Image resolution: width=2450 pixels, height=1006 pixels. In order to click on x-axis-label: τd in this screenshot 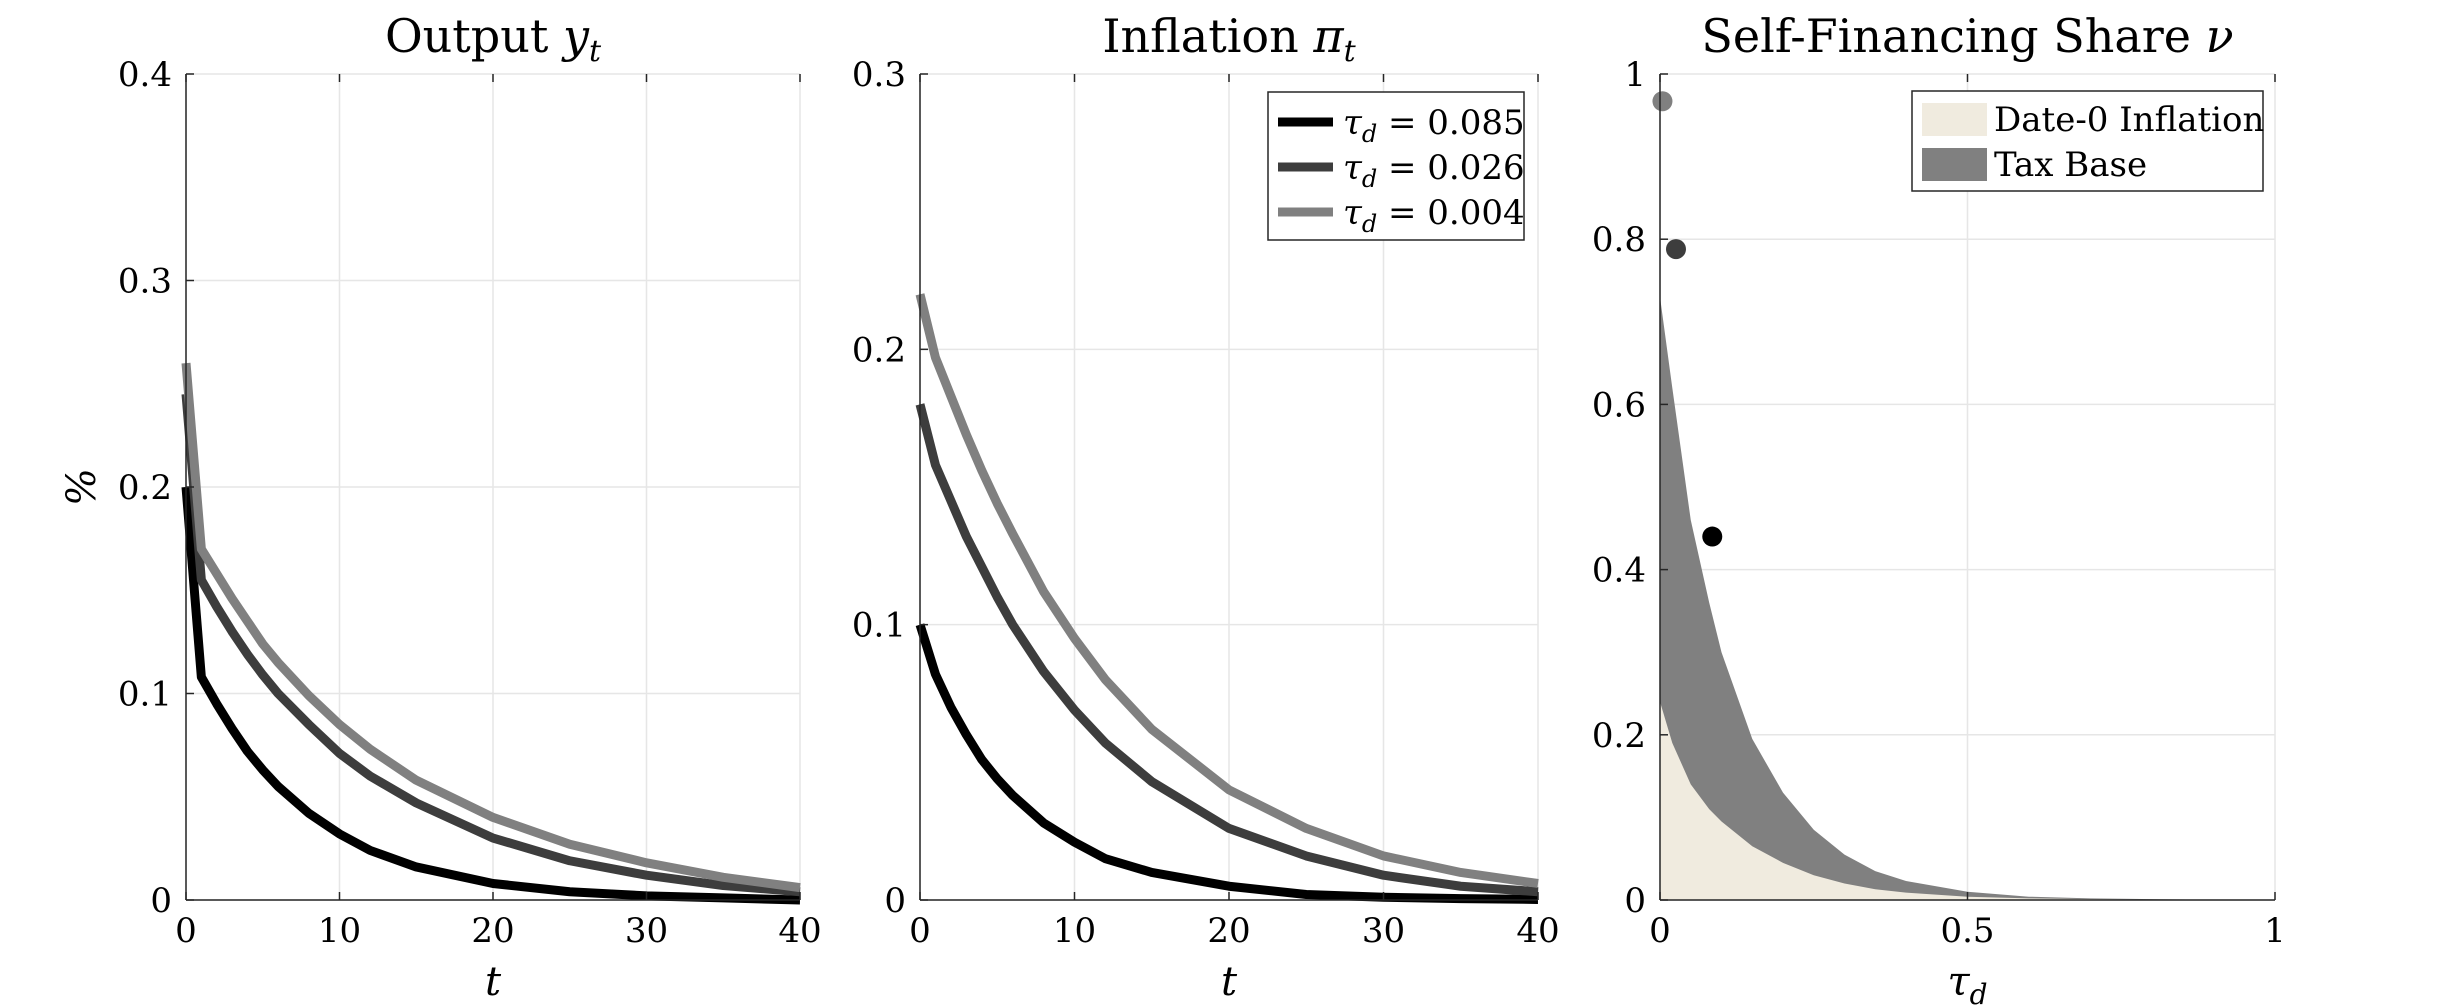, I will do `click(1967, 982)`.